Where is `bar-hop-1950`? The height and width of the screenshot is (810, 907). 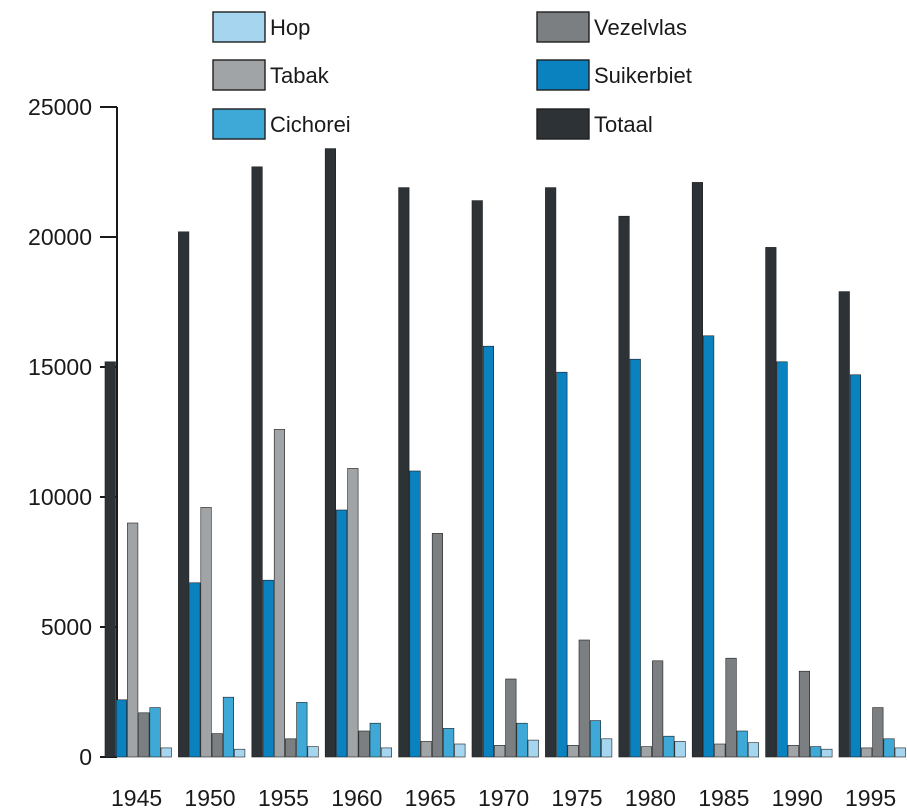
bar-hop-1950 is located at coordinates (240, 753).